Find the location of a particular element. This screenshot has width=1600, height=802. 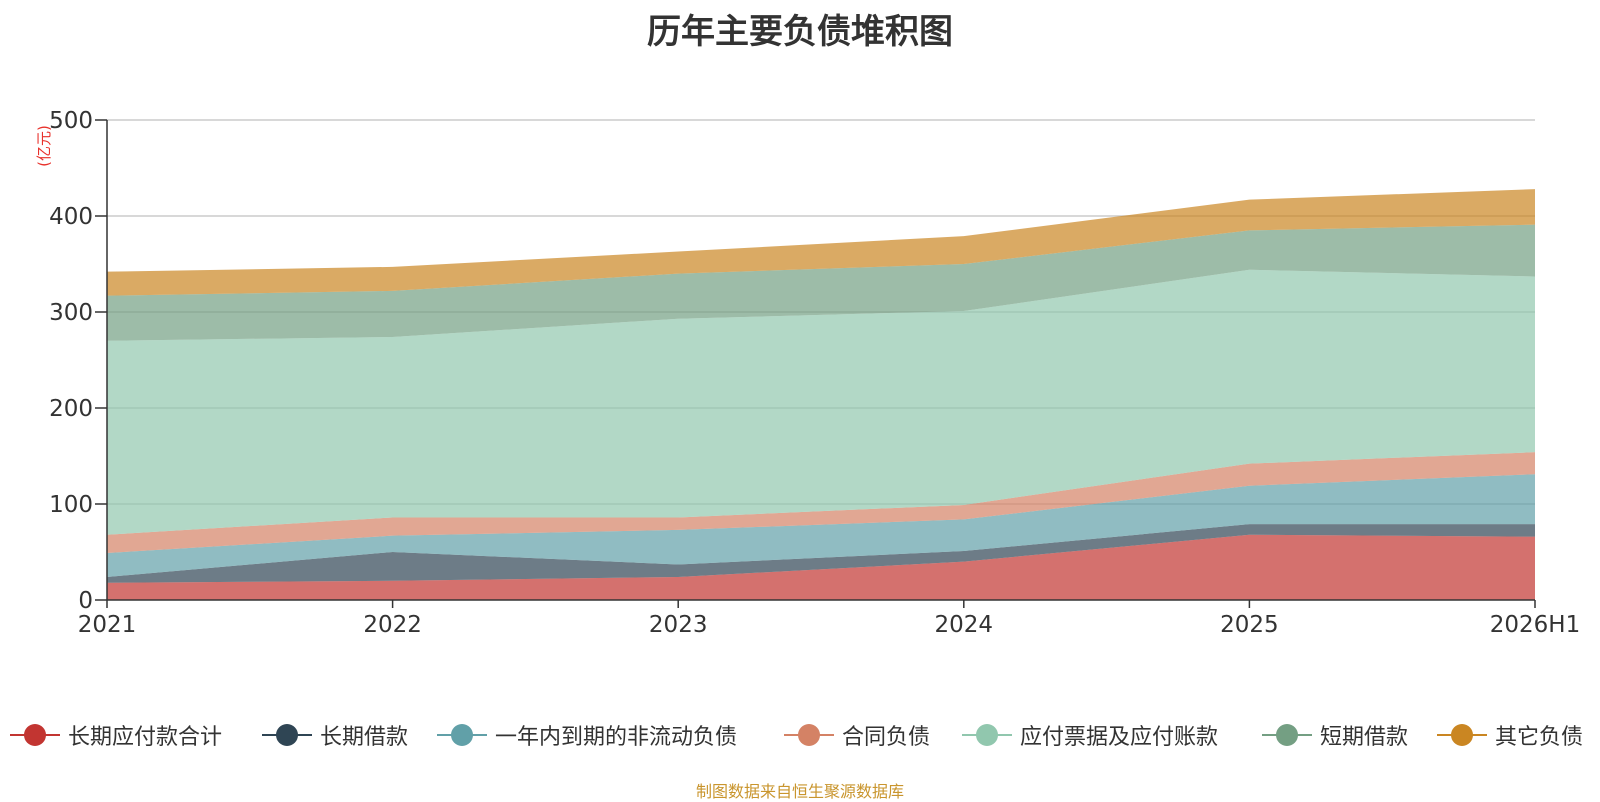

legend-label: 应付票据及应付账款 is located at coordinates (1119, 737).